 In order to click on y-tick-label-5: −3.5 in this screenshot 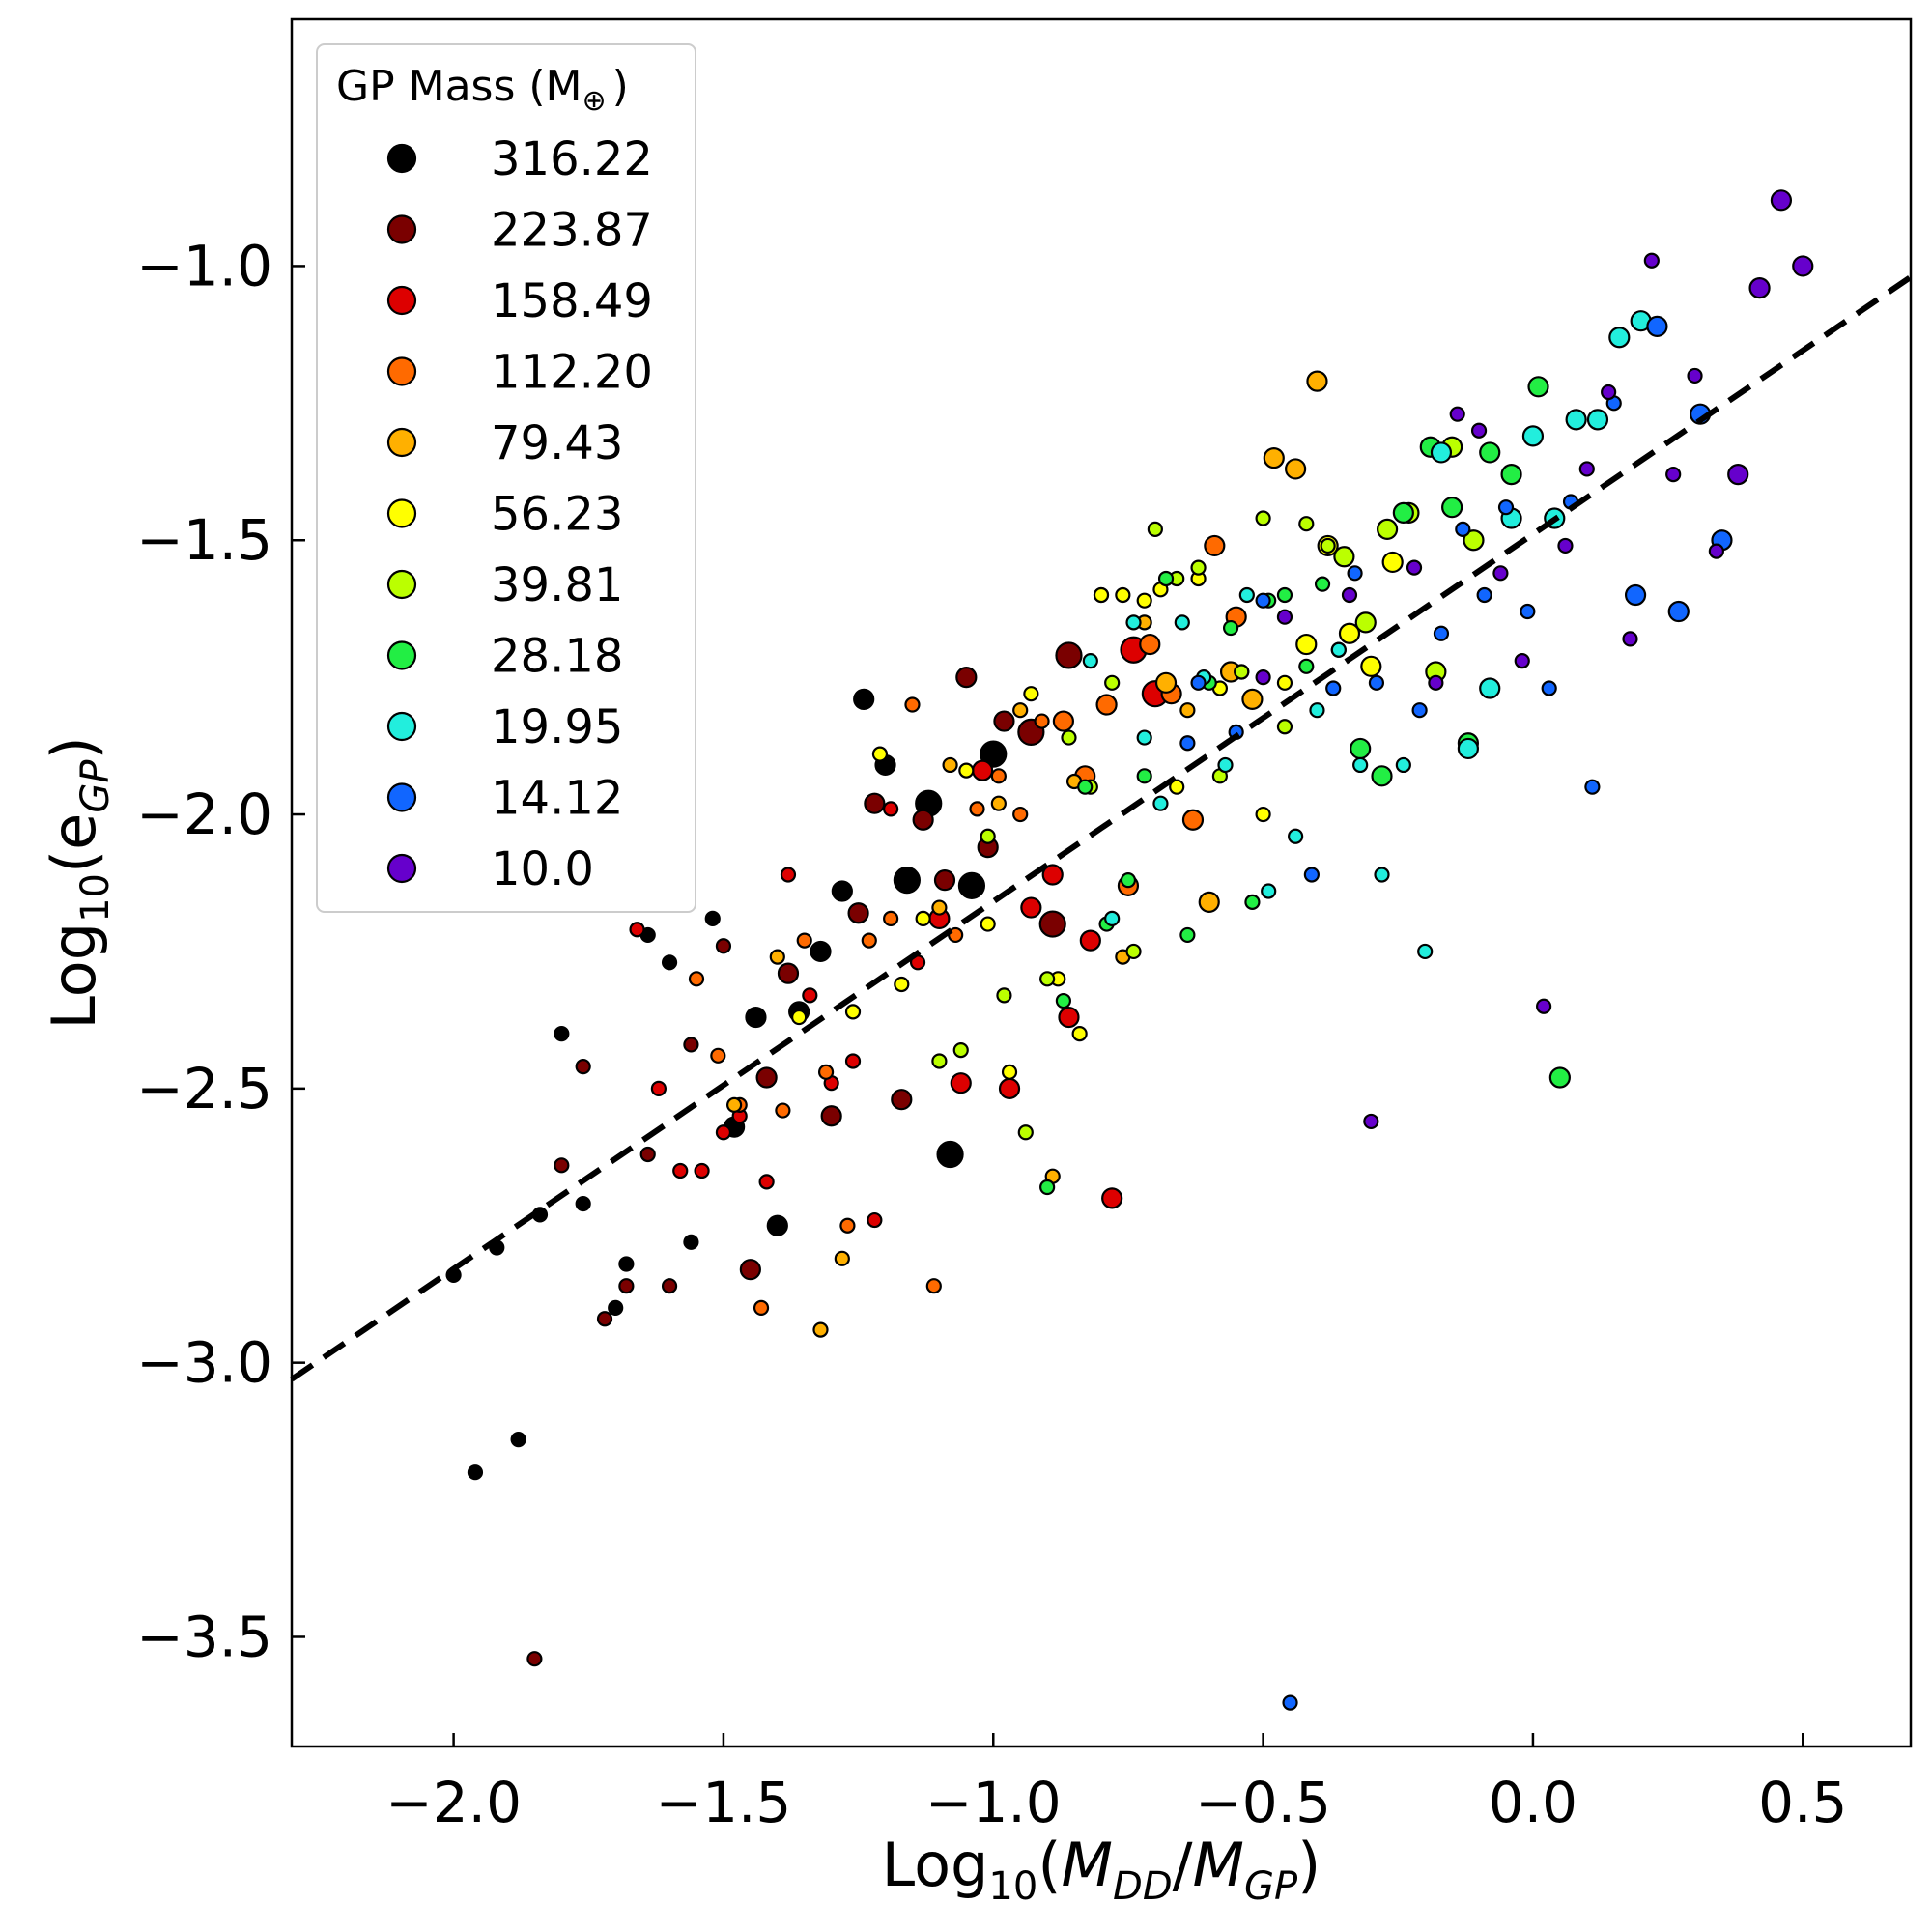, I will do `click(204, 1636)`.